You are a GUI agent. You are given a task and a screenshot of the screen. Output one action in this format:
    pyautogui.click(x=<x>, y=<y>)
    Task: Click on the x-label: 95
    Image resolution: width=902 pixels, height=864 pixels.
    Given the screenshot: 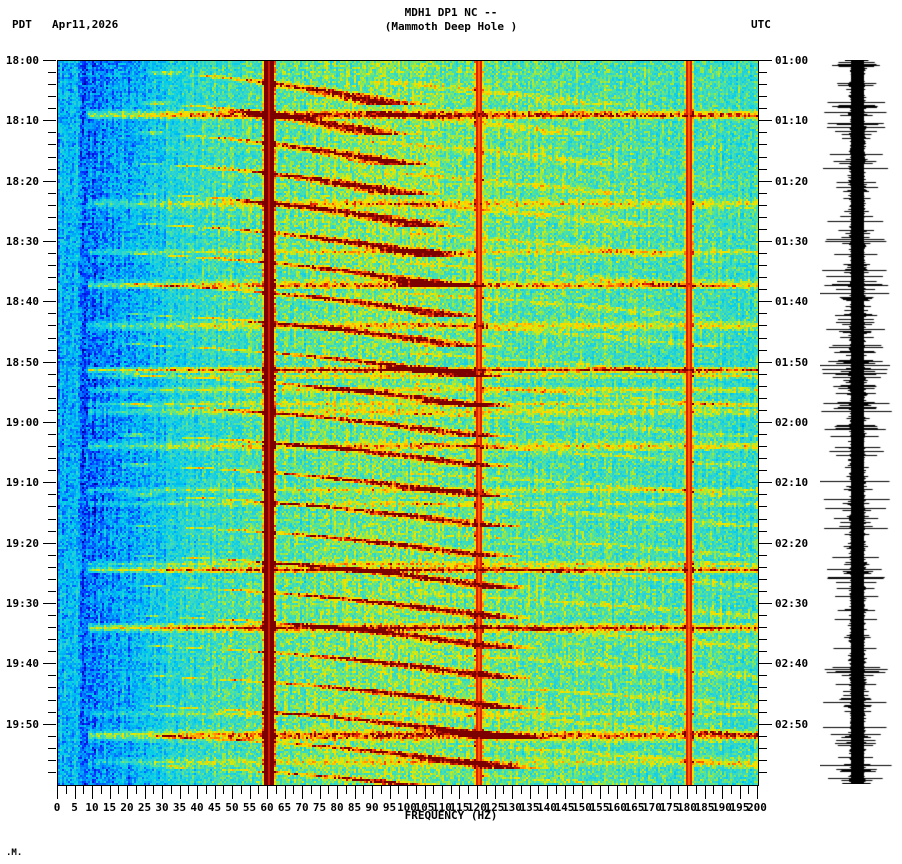 What is the action you would take?
    pyautogui.click(x=389, y=807)
    